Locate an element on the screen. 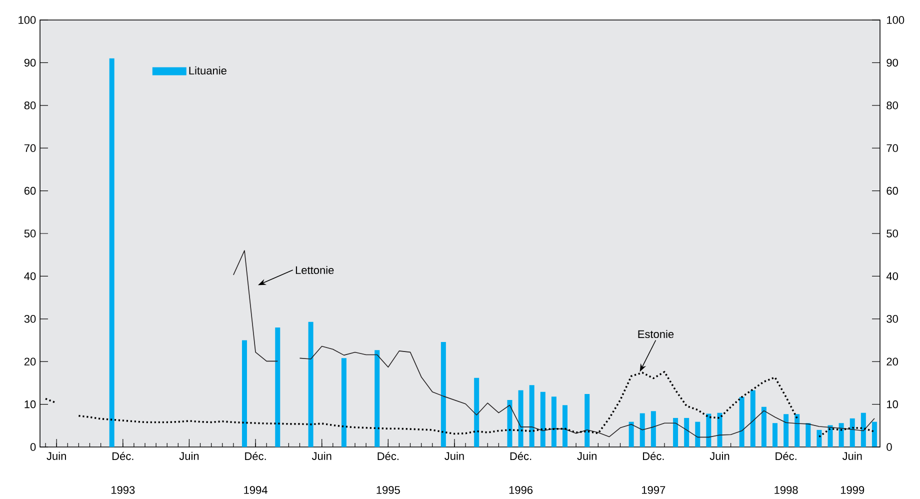 This screenshot has width=920, height=499. y-tick-label: 20 is located at coordinates (892, 362).